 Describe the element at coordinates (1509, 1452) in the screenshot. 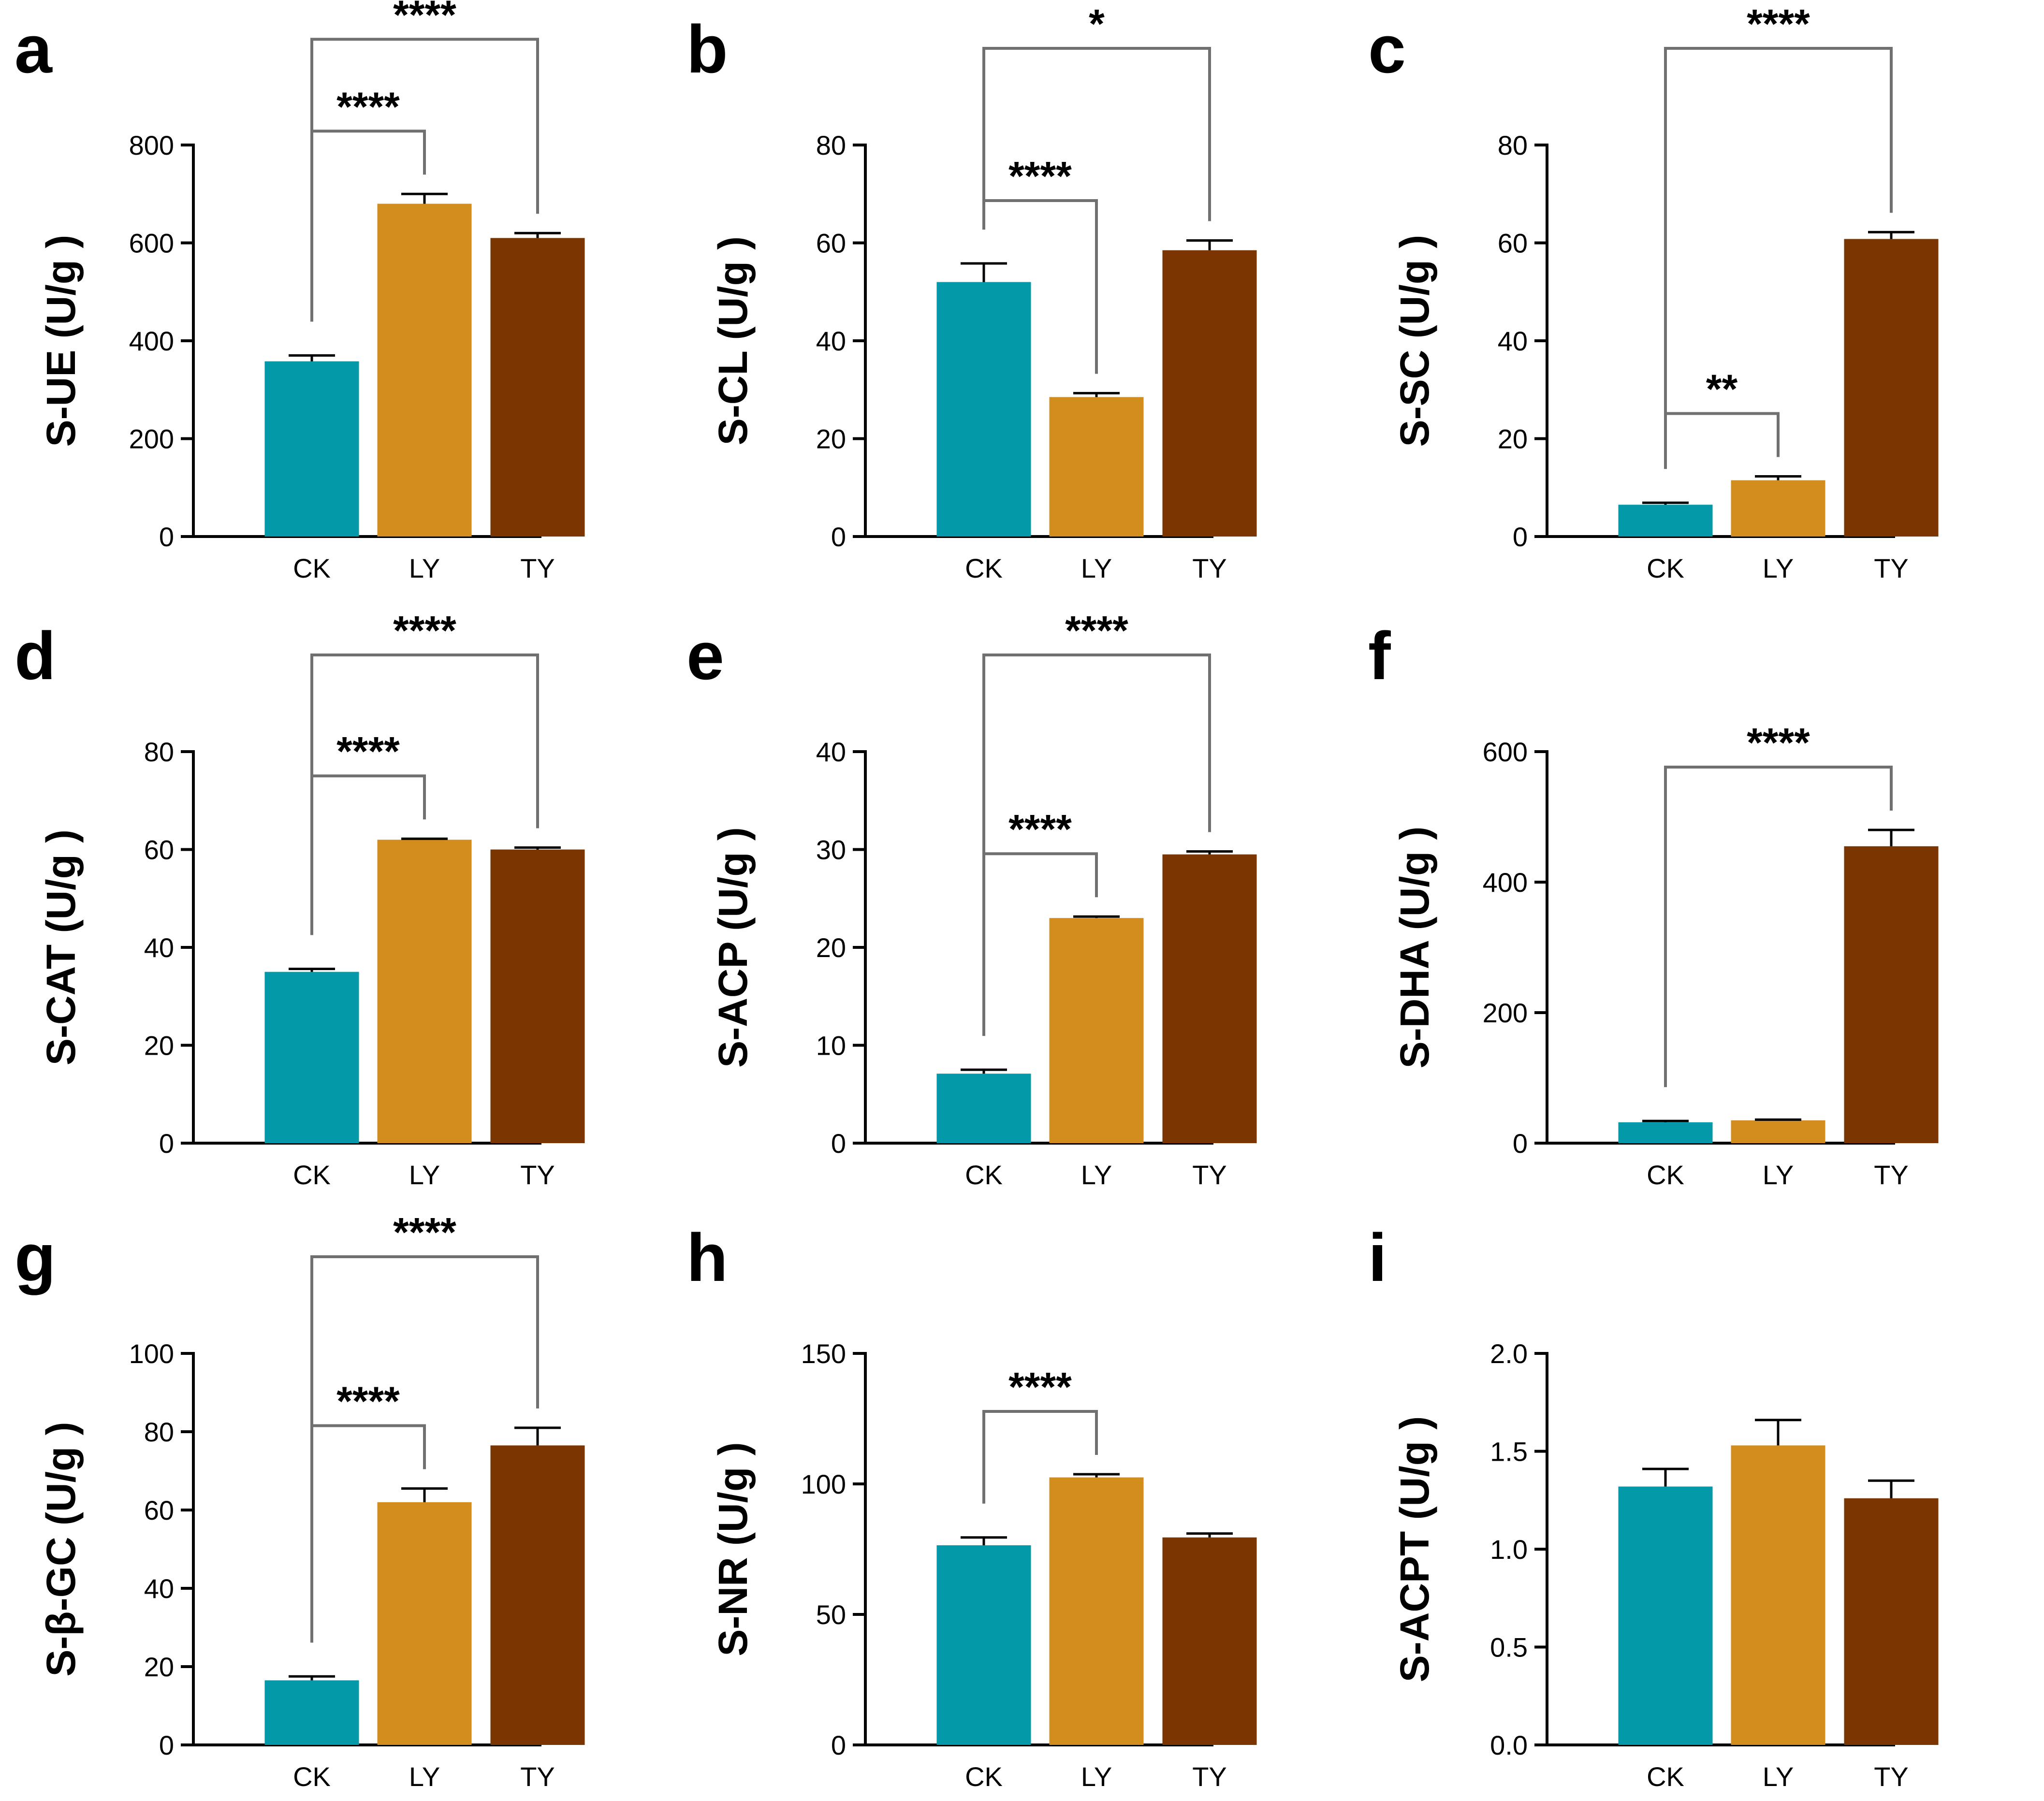

I see `y-tick-label: 1.5` at that location.